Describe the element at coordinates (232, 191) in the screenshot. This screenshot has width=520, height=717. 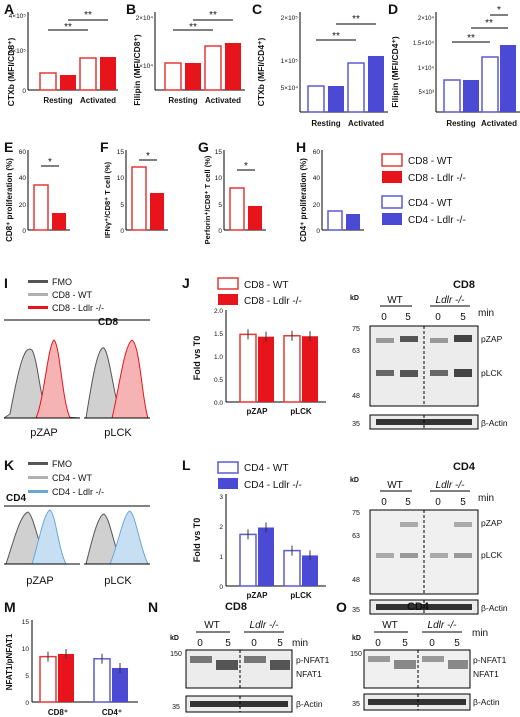
I see `panel-g: G Perforin⁺/CD8⁺ T cell (%) 0 5 10 15 *` at that location.